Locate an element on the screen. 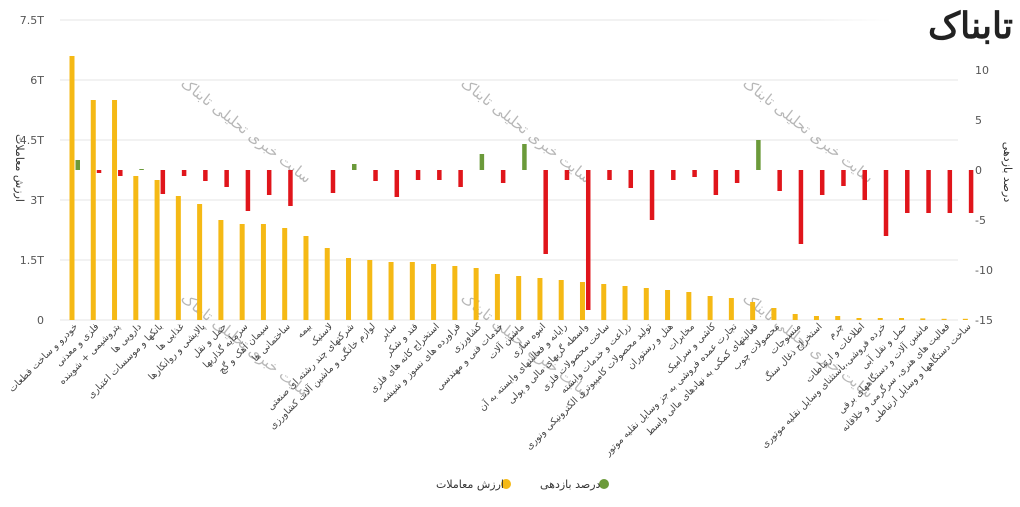 Image resolution: width=1020 pixels, height=507 pixels. left-axis-tick: 4.5T is located at coordinates (32, 140).